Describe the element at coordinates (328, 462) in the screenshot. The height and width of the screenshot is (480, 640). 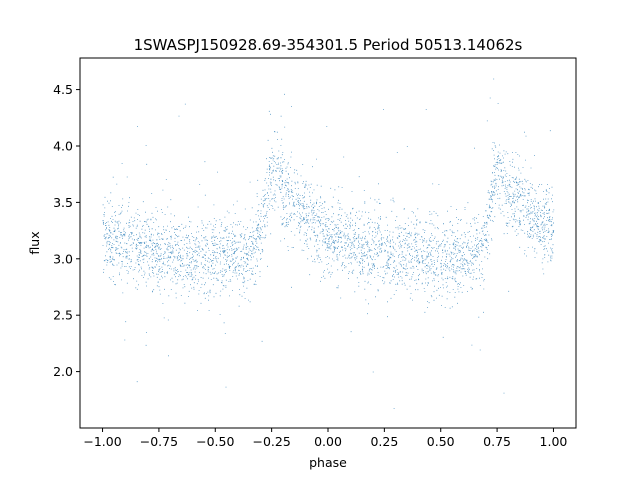
I see `x-axis-label: phase` at that location.